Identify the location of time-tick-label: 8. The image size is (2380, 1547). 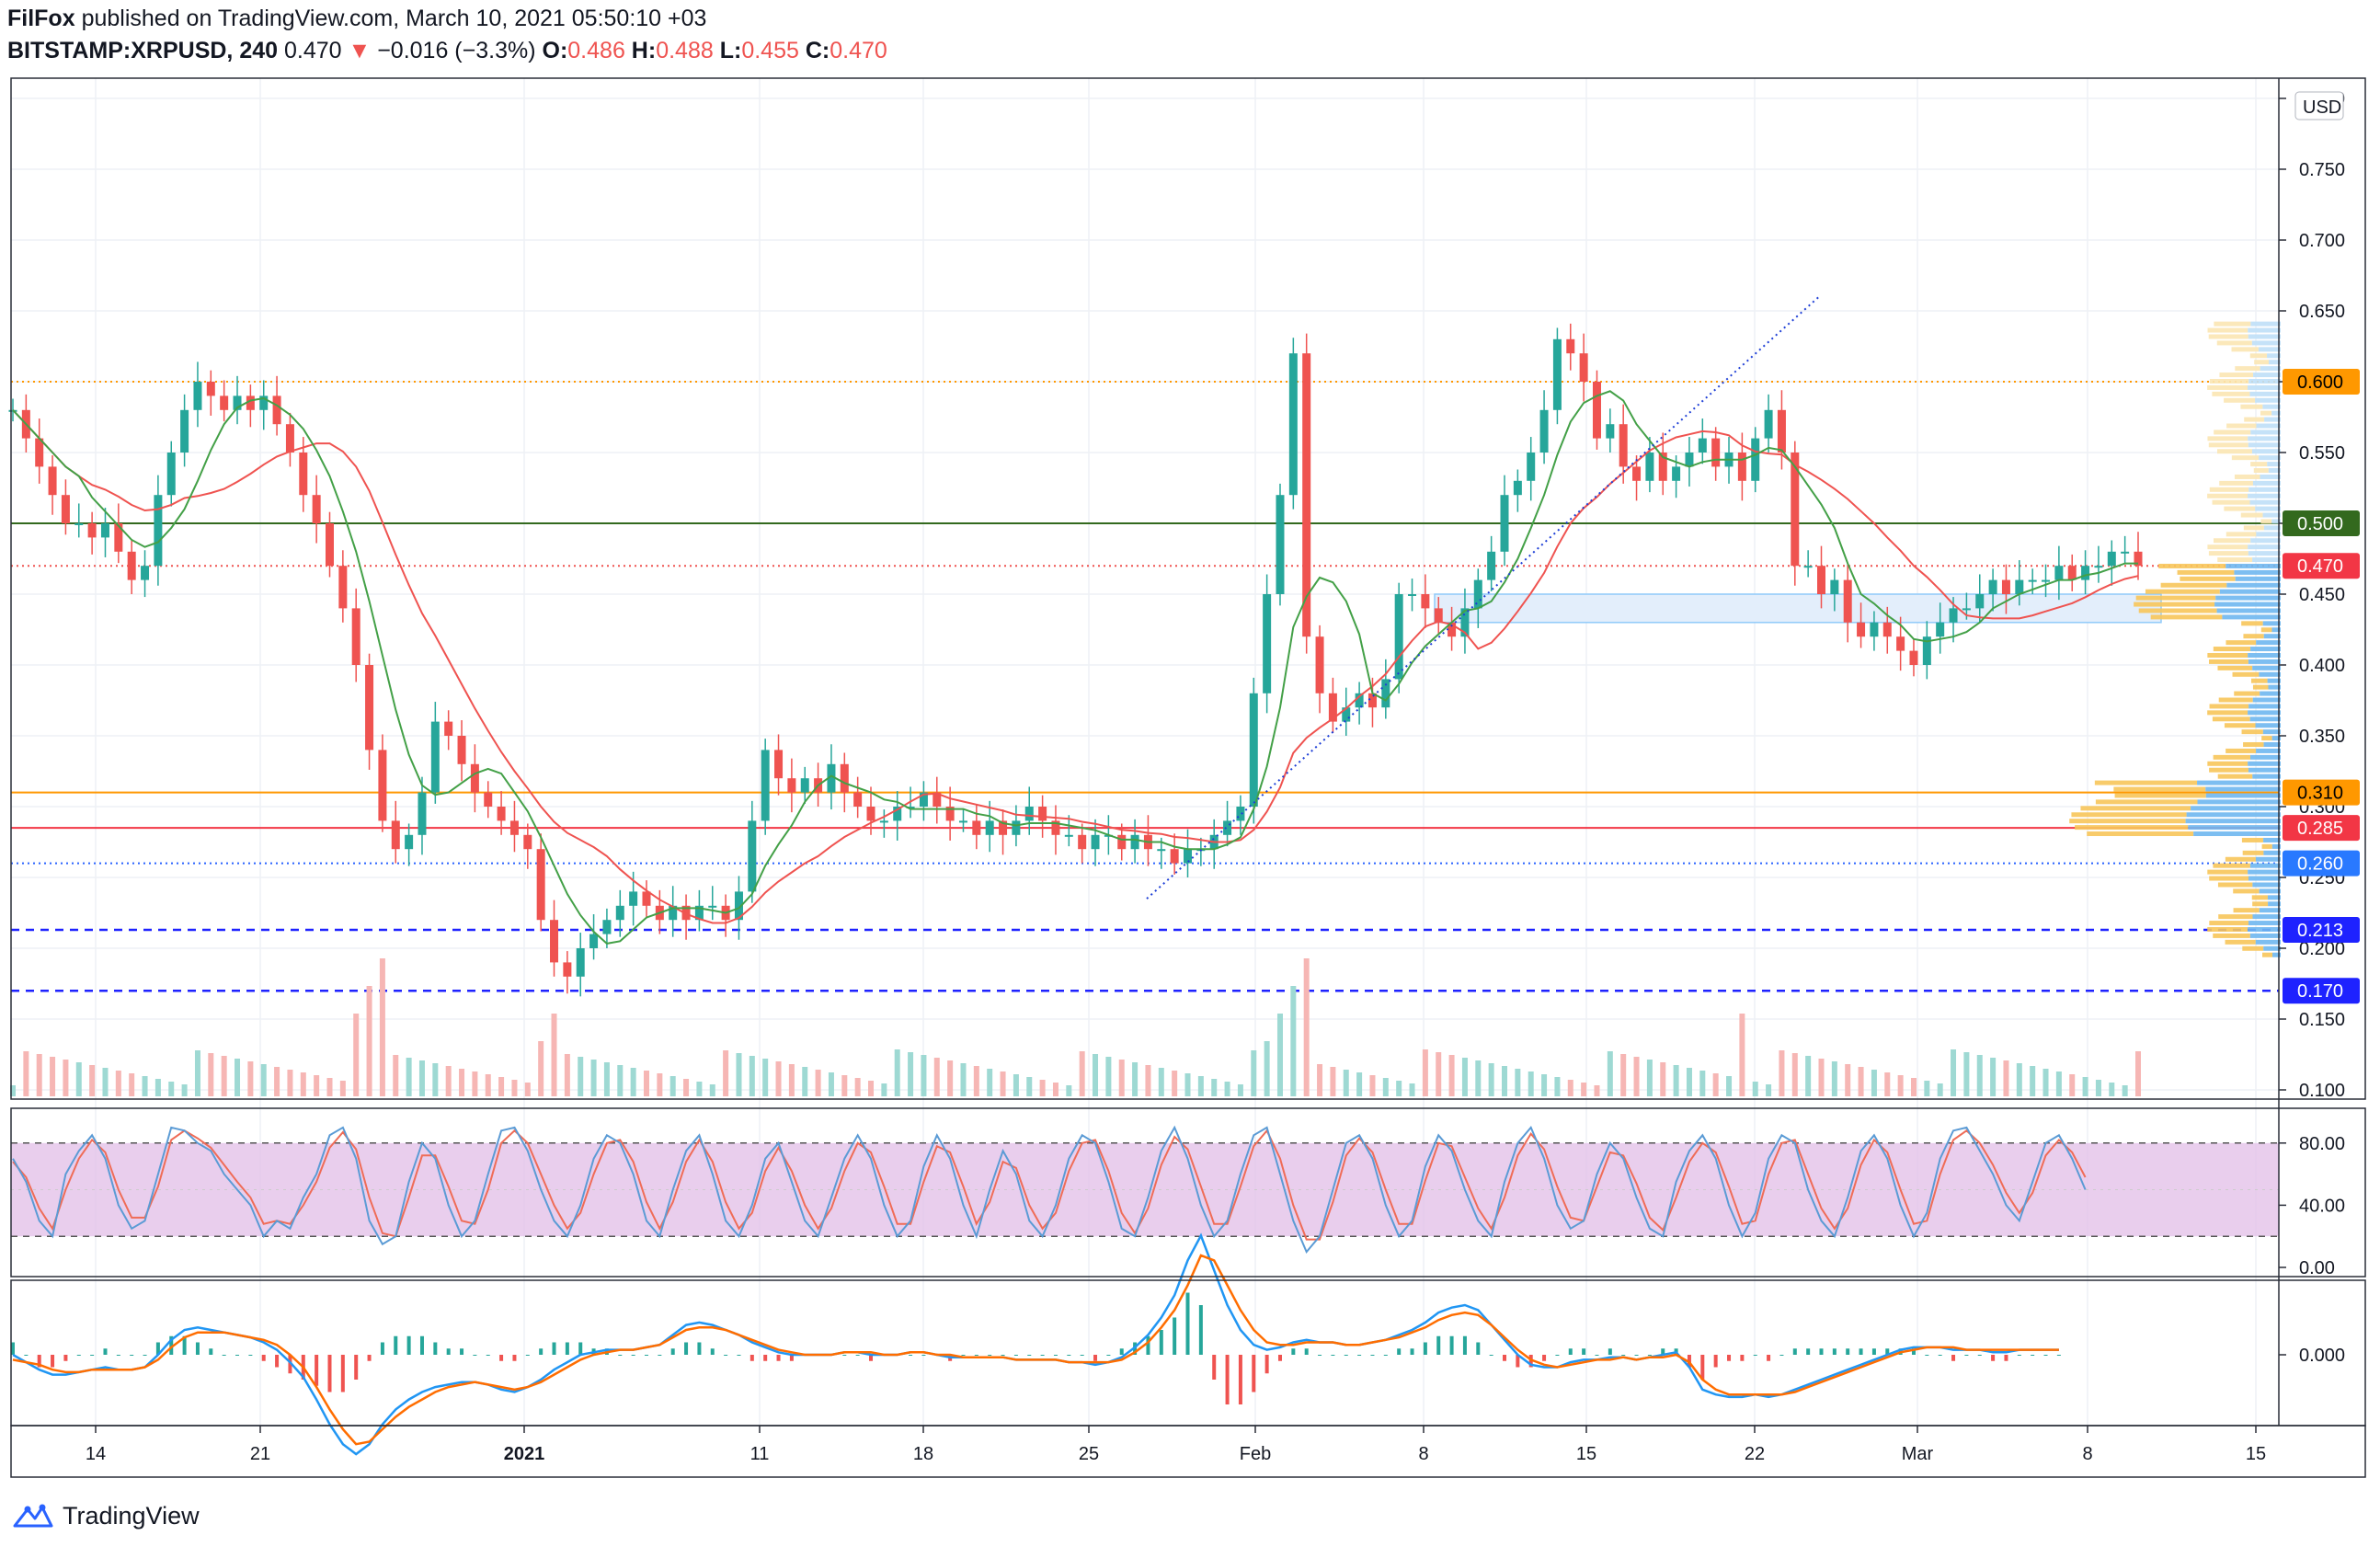
(1423, 1454).